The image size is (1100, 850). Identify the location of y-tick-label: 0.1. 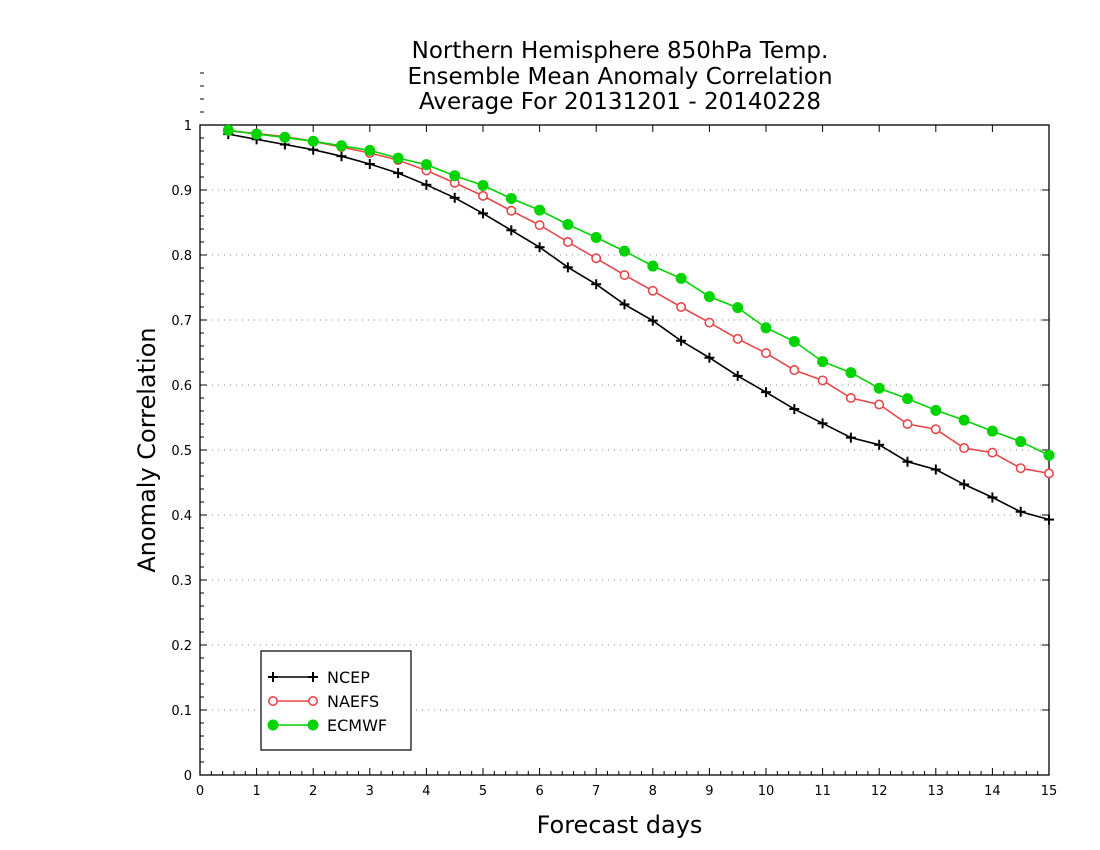
(181, 711).